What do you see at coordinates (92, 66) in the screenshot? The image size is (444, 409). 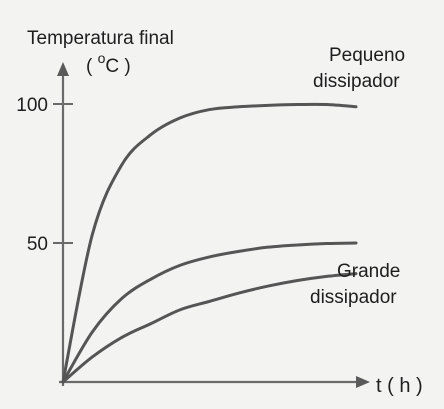 I see `y-axis-unit-open: (` at bounding box center [92, 66].